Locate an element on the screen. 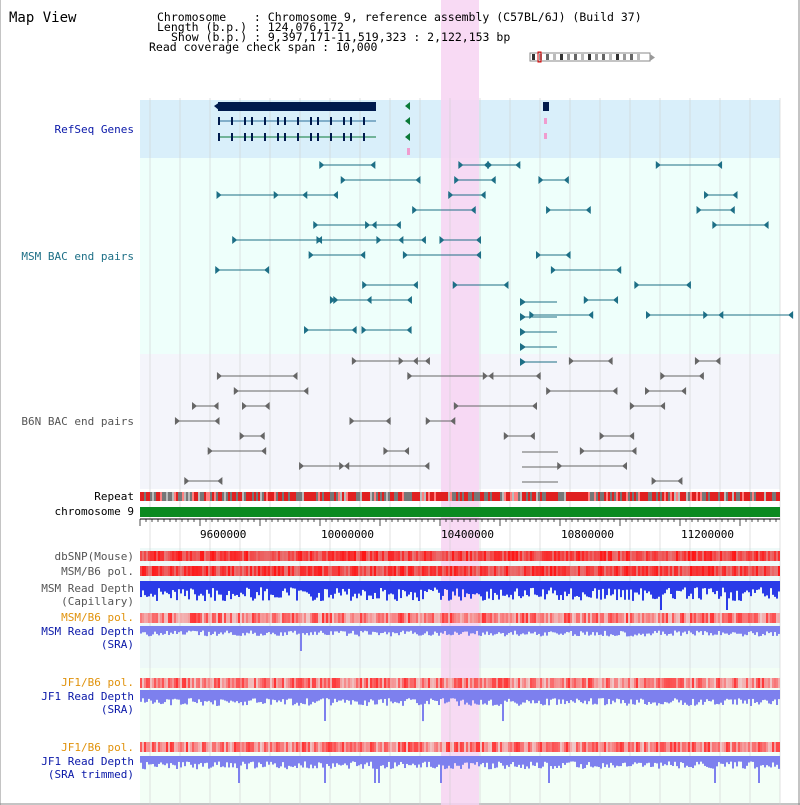 Image resolution: width=800 pixels, height=805 pixels. refseq-exon is located at coordinates (285, 121).